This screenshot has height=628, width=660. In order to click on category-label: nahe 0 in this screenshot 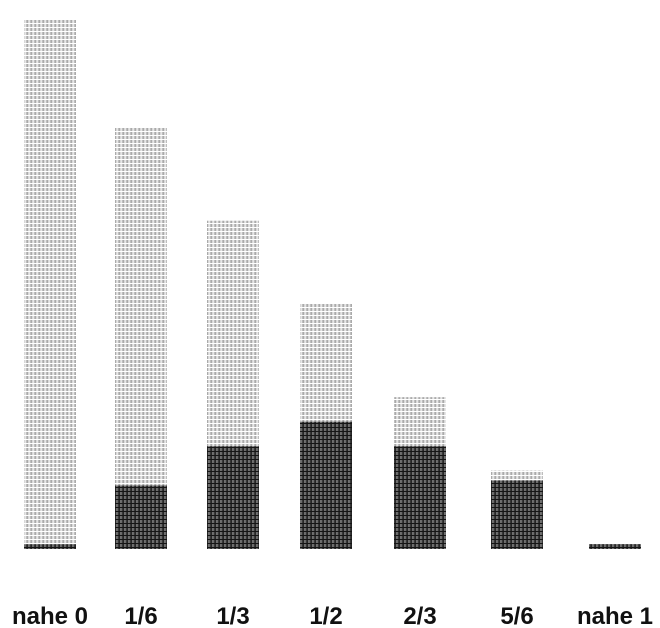, I will do `click(50, 615)`.